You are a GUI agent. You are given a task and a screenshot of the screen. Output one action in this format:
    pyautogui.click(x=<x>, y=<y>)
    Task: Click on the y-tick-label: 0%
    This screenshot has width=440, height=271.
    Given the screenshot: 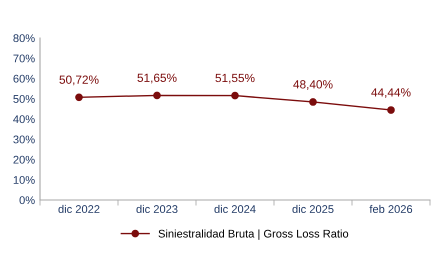 What is the action you would take?
    pyautogui.click(x=27, y=200)
    